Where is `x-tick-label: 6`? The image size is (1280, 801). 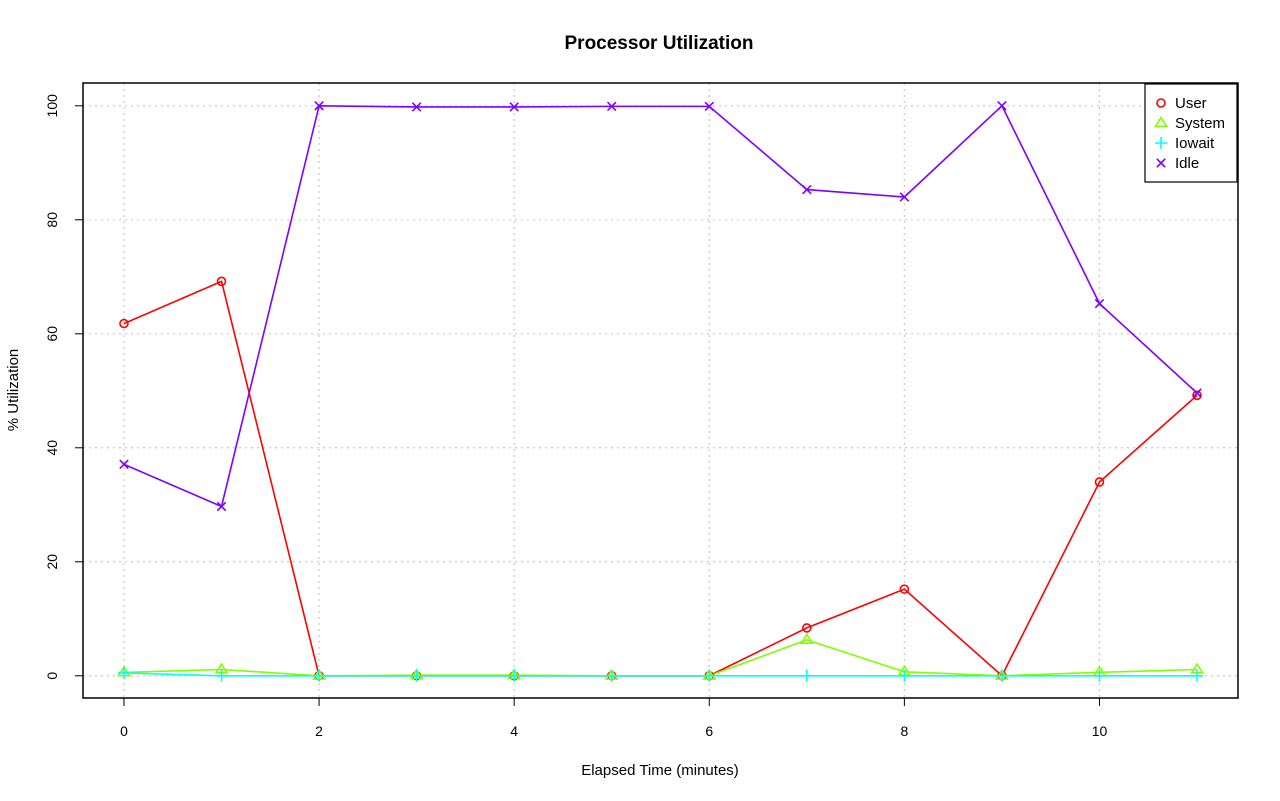 x-tick-label: 6 is located at coordinates (709, 731).